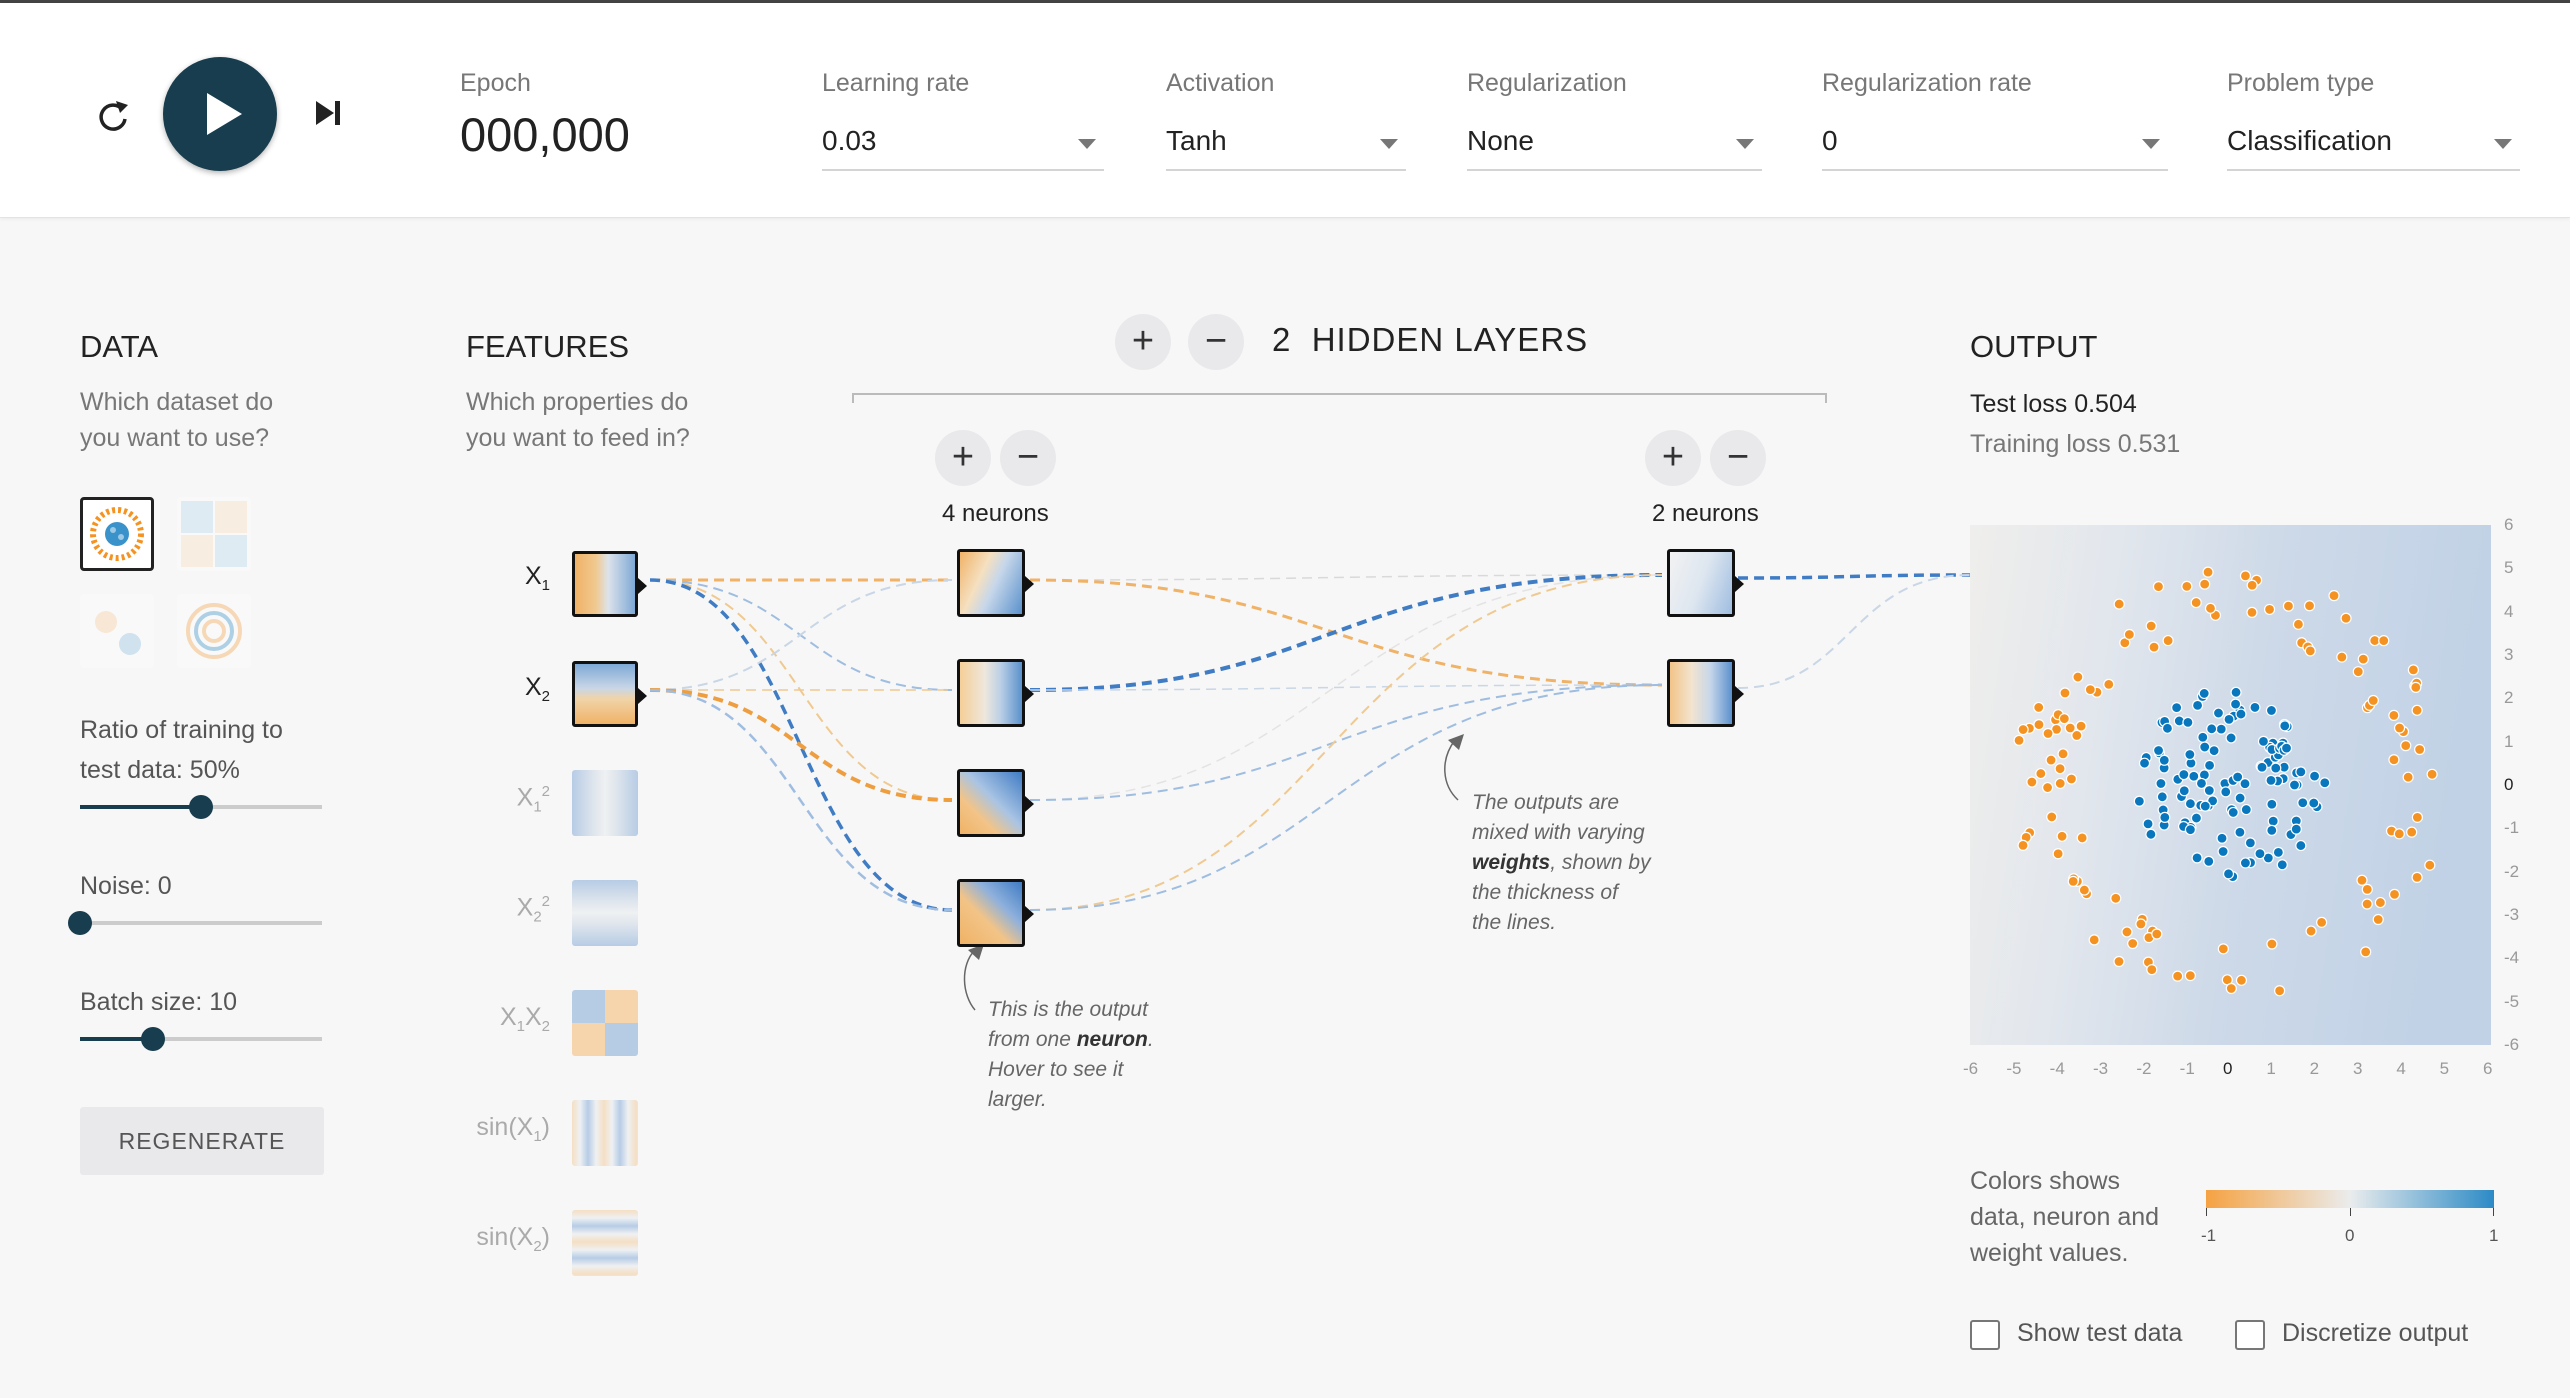 This screenshot has height=1398, width=2570. I want to click on dataset-gauss-thumb, so click(118, 633).